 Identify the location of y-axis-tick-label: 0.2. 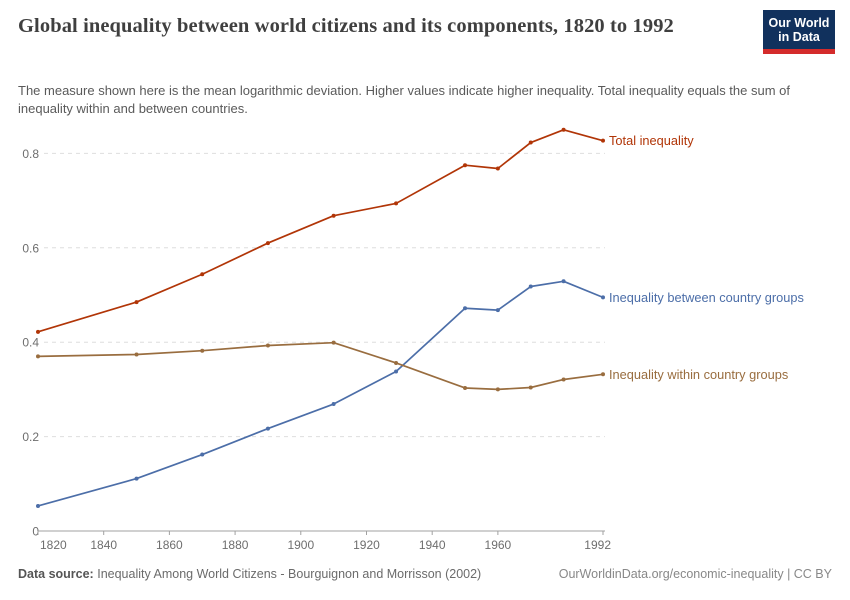
(30, 437).